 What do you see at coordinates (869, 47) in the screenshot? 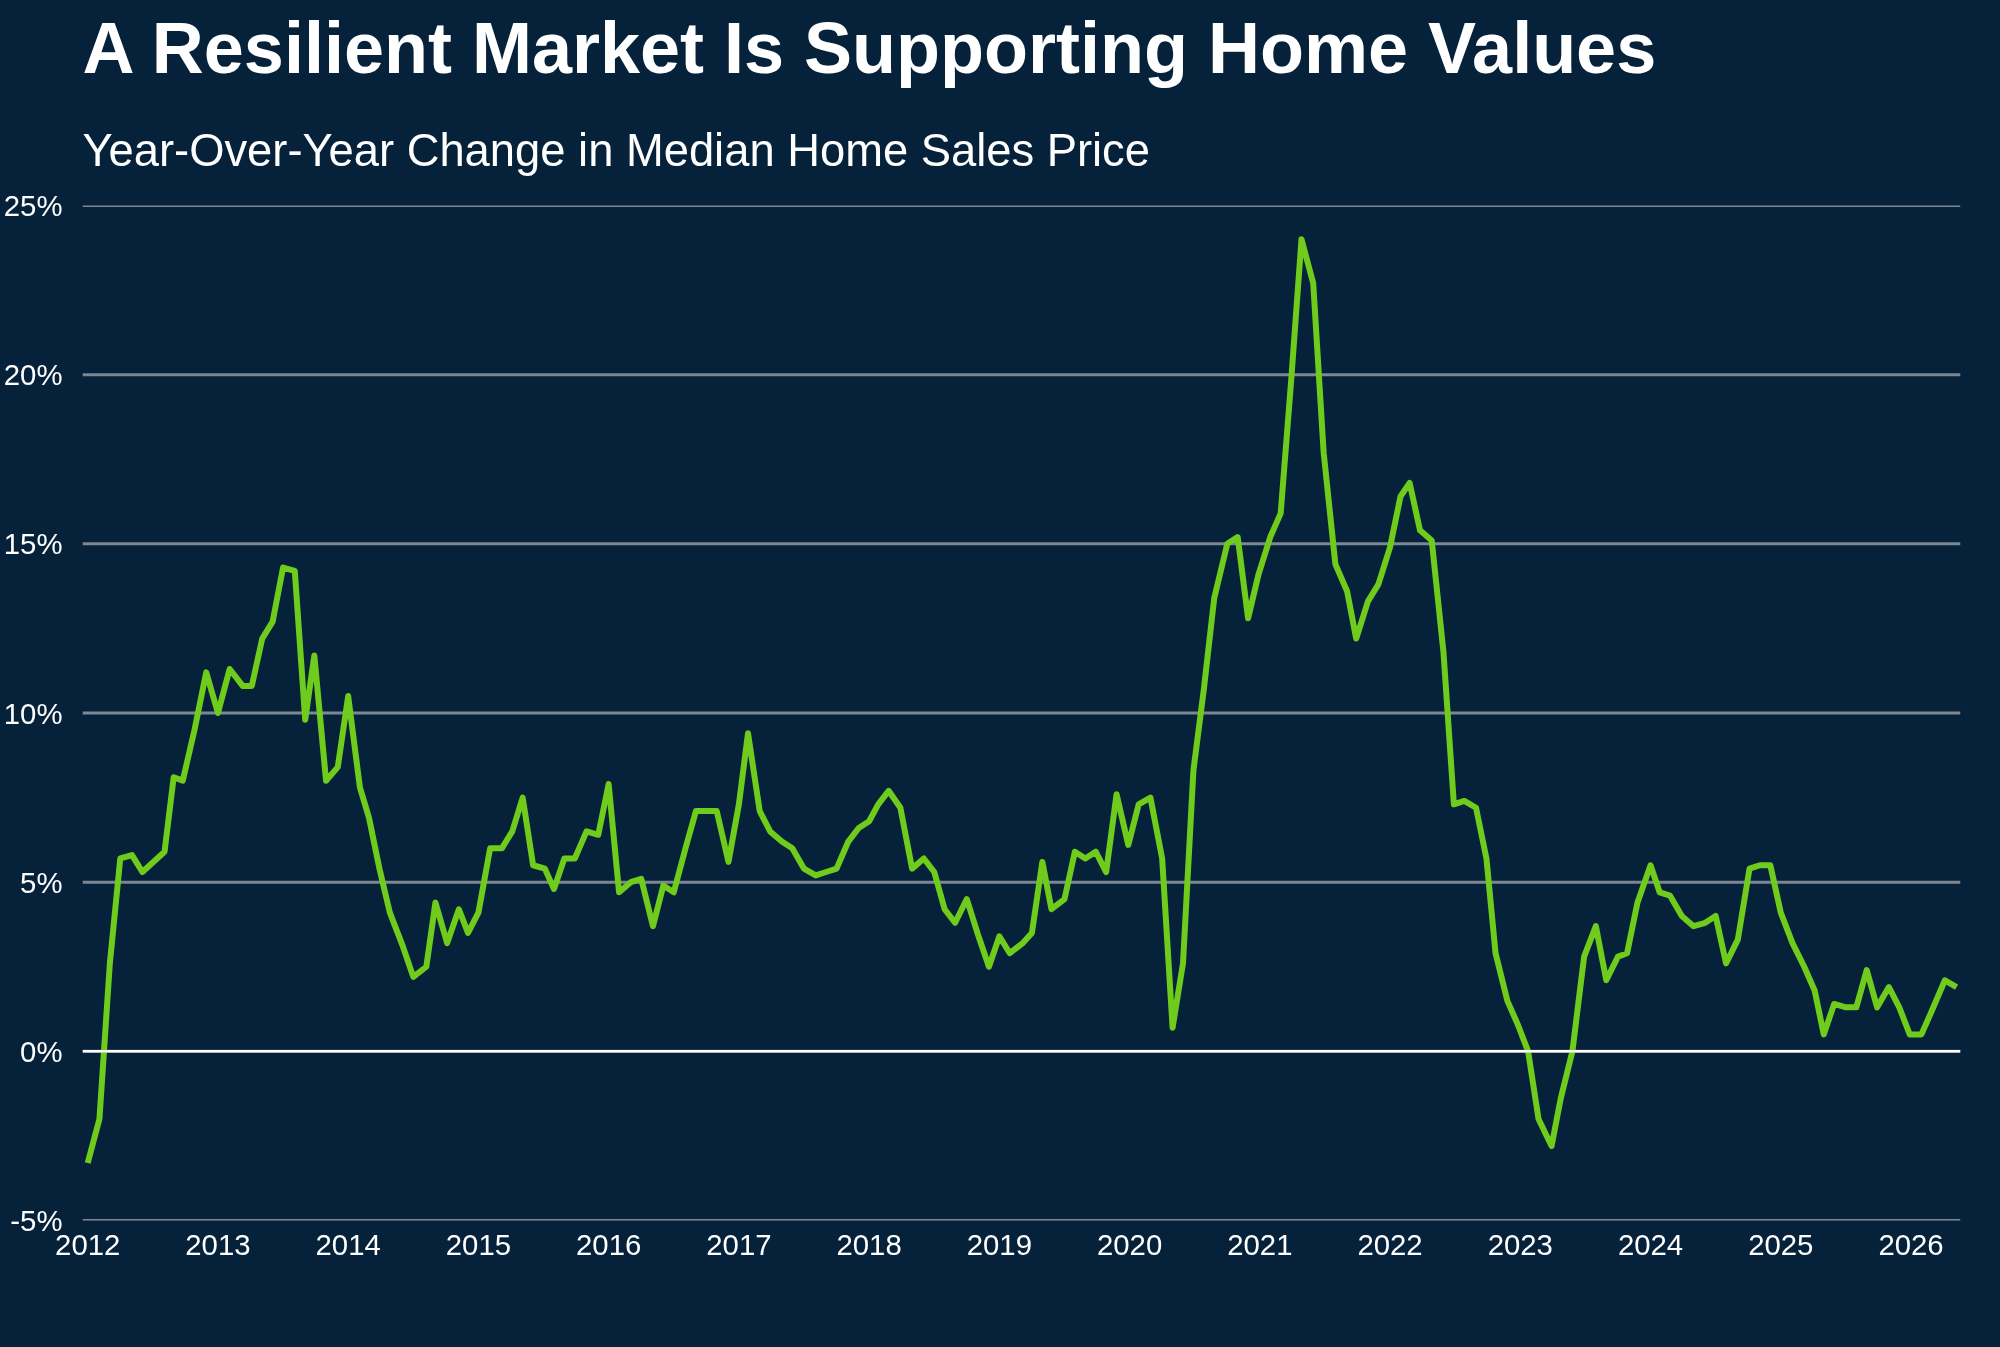
I see `chart-title: A Resilient Market Is Supporting Home Values` at bounding box center [869, 47].